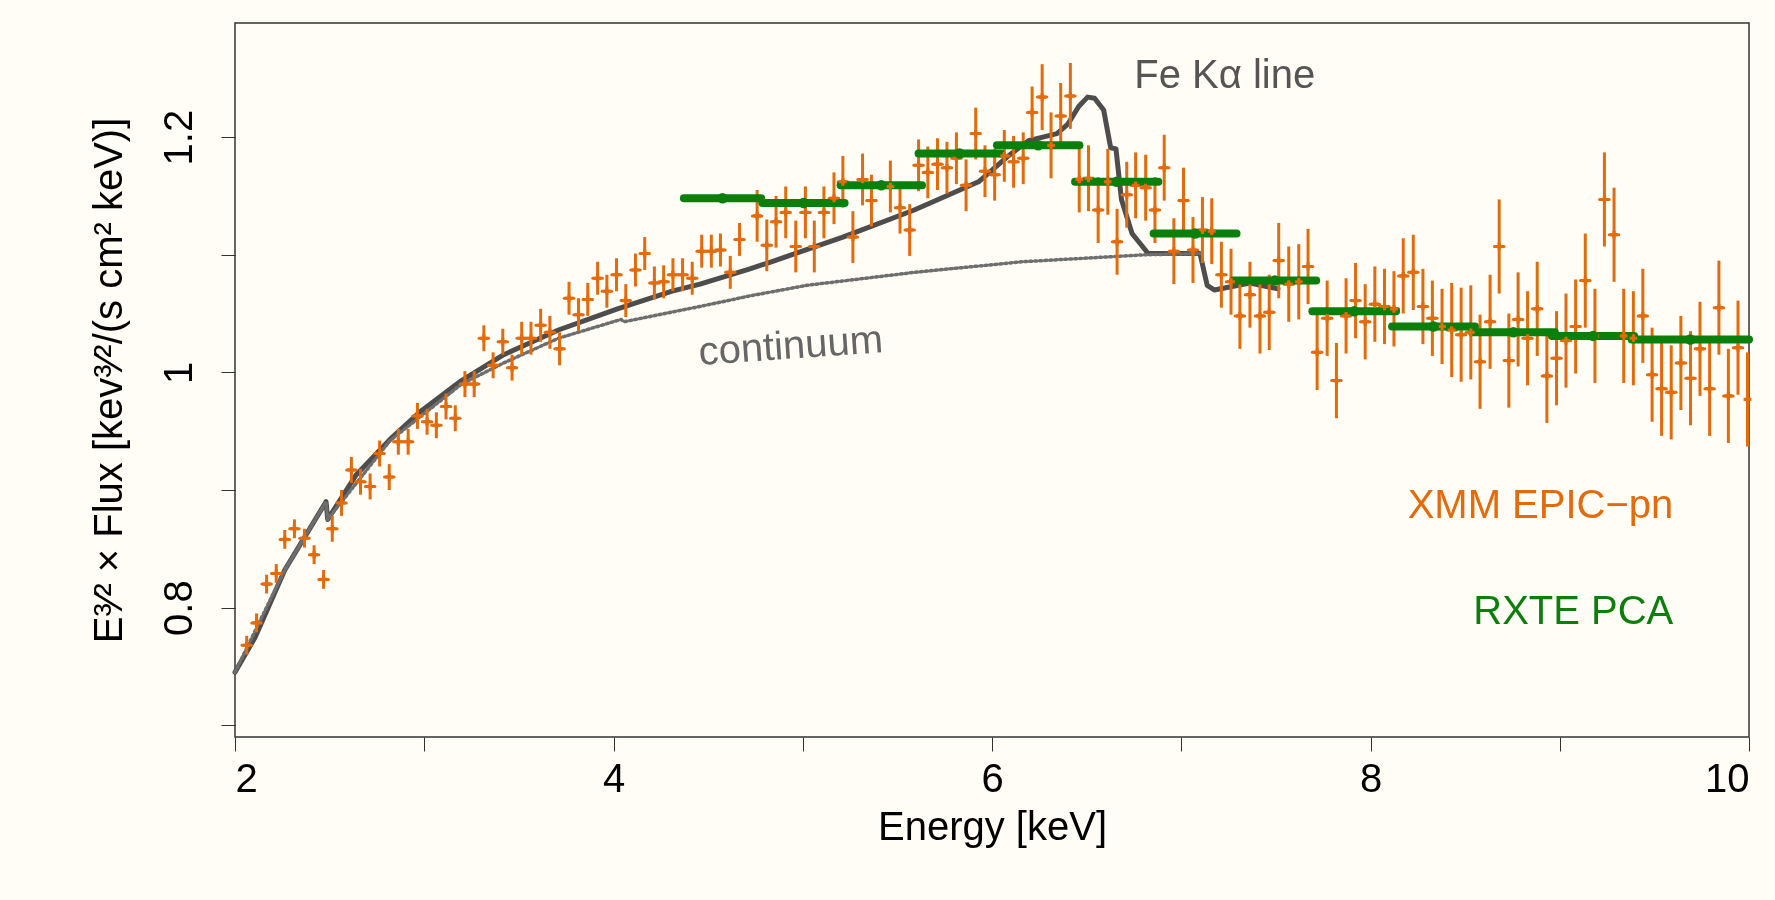 The image size is (1775, 900). Describe the element at coordinates (791, 344) in the screenshot. I see `annotation: continuum` at that location.